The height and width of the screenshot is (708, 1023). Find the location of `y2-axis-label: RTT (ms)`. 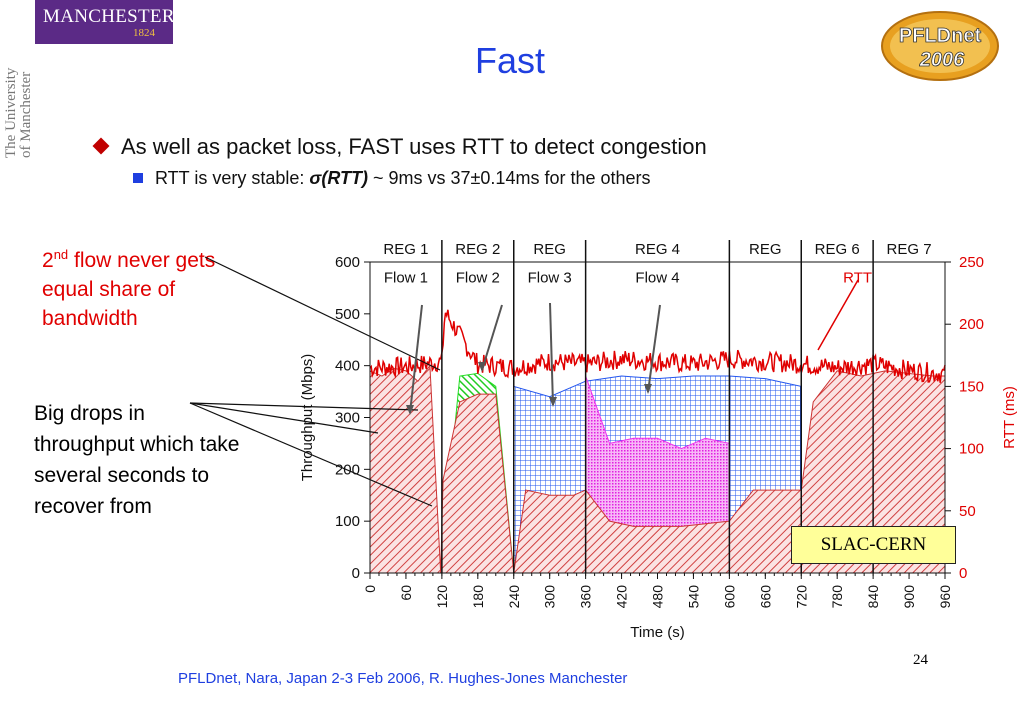

y2-axis-label: RTT (ms) is located at coordinates (1009, 417).